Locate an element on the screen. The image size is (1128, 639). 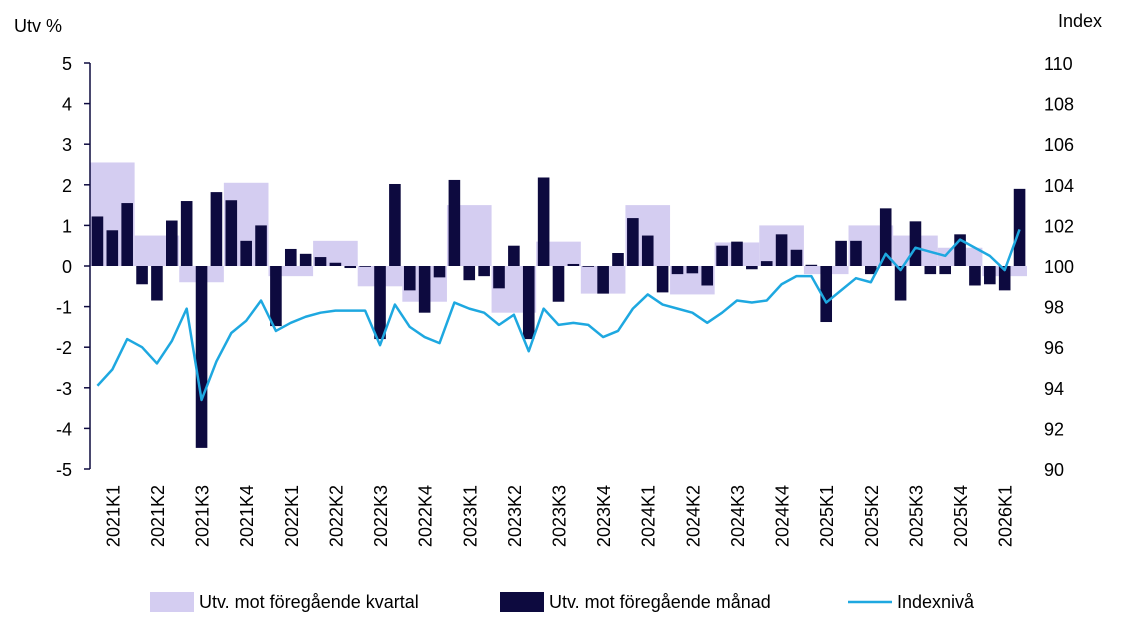
x-tick-label: 2021K1 is located at coordinates (113, 516).